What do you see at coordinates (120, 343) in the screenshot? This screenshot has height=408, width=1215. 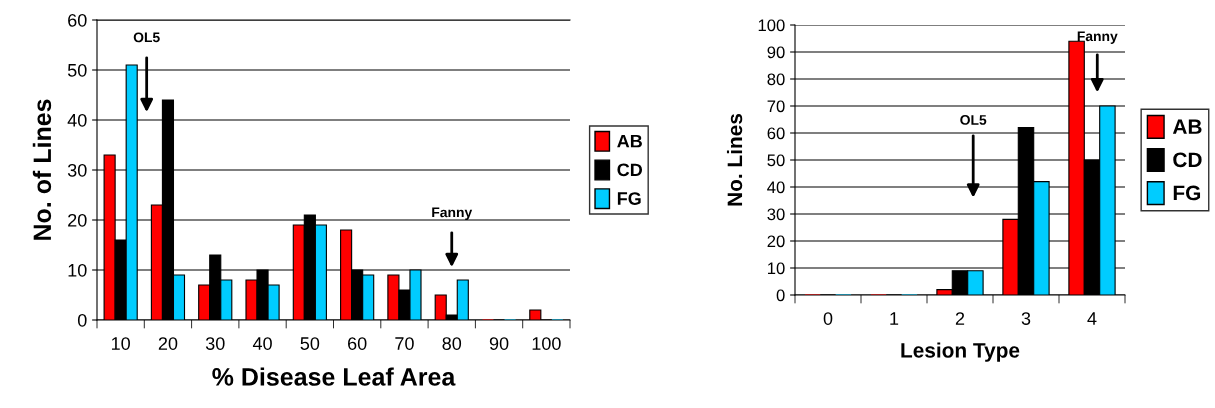 I see `x-tick-label: 10` at bounding box center [120, 343].